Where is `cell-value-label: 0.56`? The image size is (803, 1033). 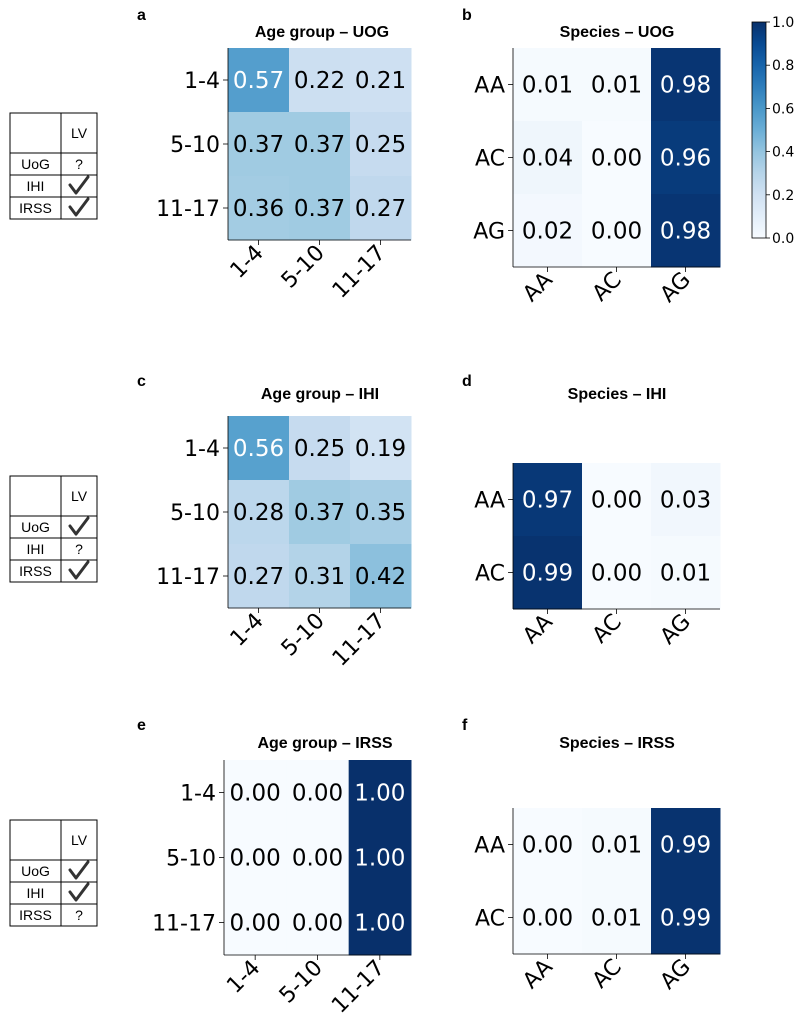
cell-value-label: 0.56 is located at coordinates (258, 449).